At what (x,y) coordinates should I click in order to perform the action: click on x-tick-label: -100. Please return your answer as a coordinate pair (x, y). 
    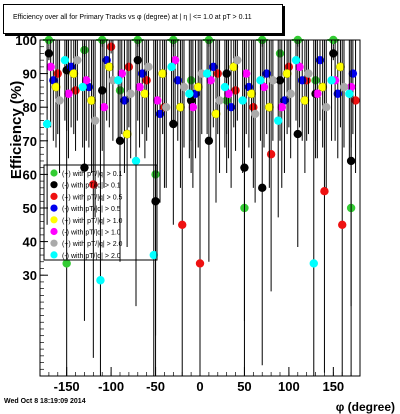
    Looking at the image, I should click on (111, 386).